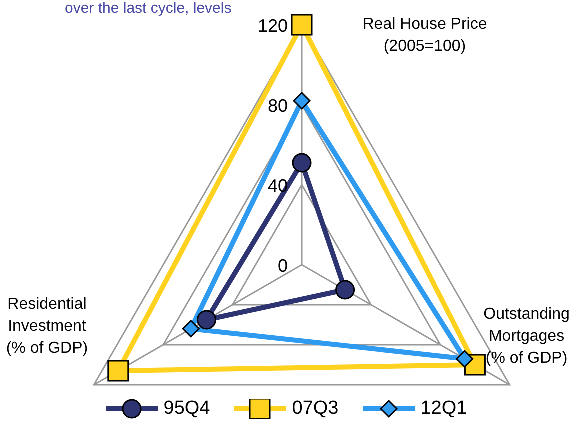 This screenshot has width=571, height=423. Describe the element at coordinates (273, 26) in the screenshot. I see `y-tick-label: 120` at that location.